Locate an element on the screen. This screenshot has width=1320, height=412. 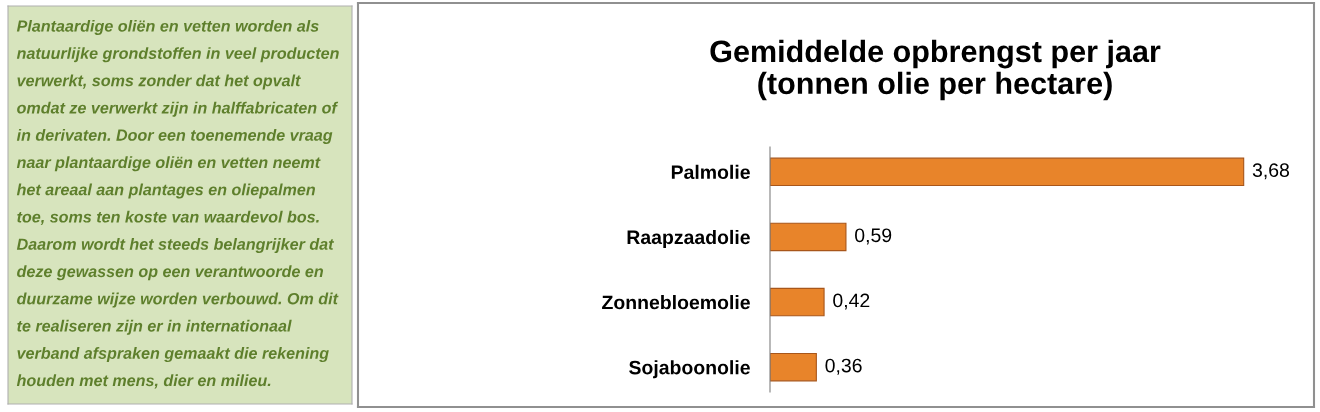
text: in derivaten. Door een toenemende vraag is located at coordinates (174, 136).